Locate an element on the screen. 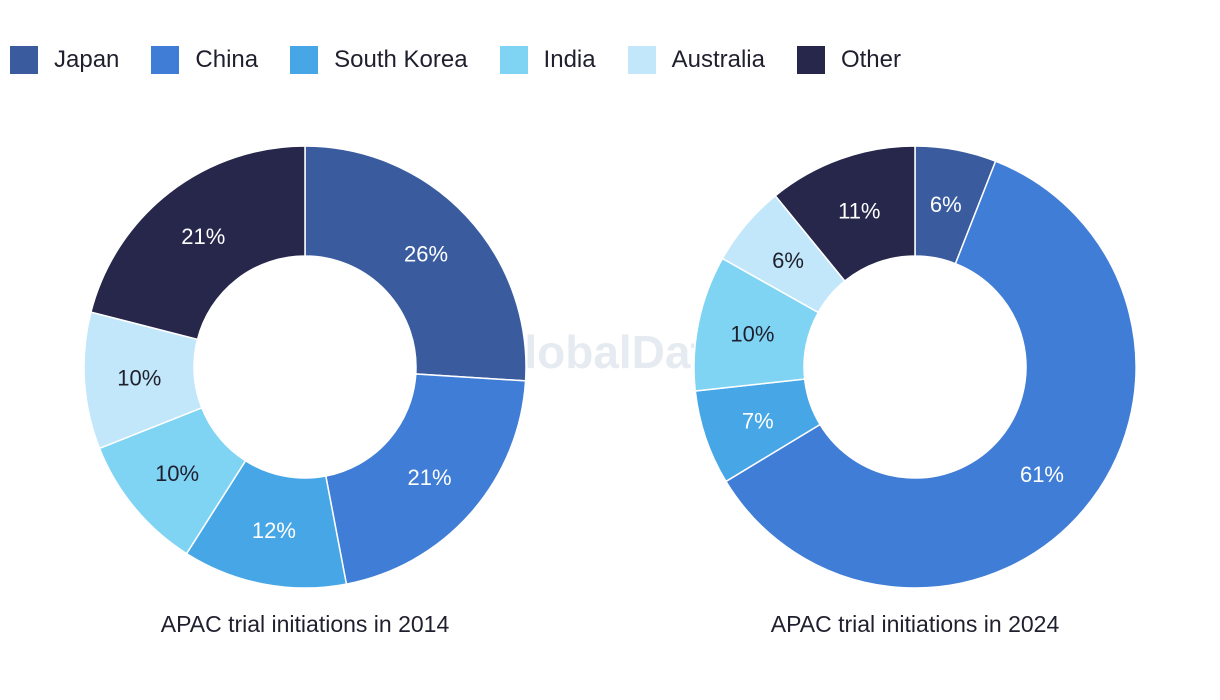  legend-item-japan: Japan is located at coordinates (64, 60).